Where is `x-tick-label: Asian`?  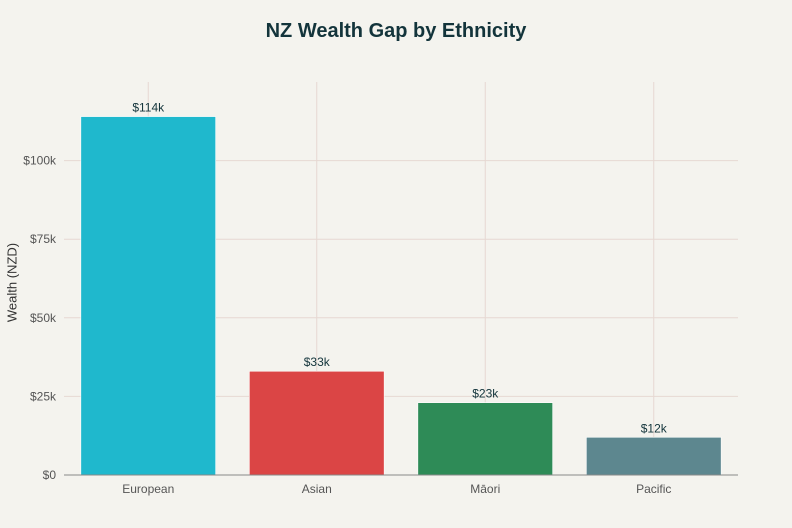
x-tick-label: Asian is located at coordinates (317, 489).